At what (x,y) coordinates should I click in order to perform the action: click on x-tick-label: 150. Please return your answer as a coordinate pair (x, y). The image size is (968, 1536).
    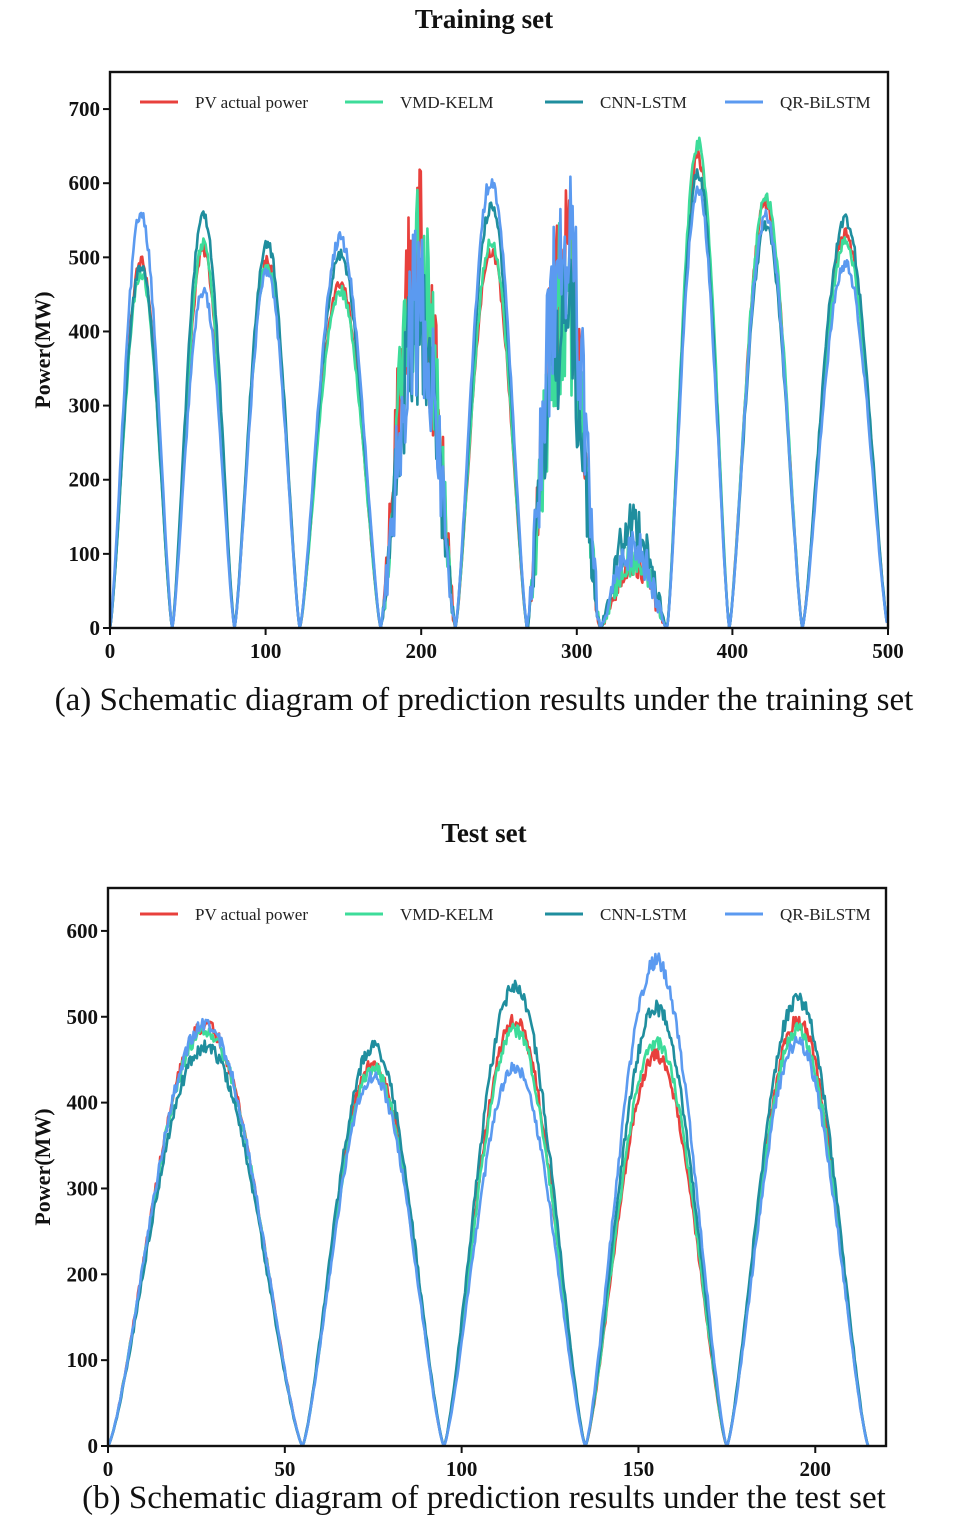
    Looking at the image, I should click on (639, 1467).